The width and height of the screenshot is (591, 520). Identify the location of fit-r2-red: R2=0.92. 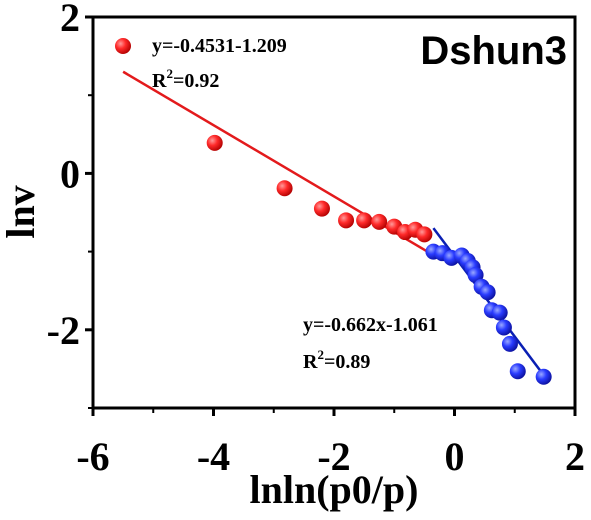
(185, 79).